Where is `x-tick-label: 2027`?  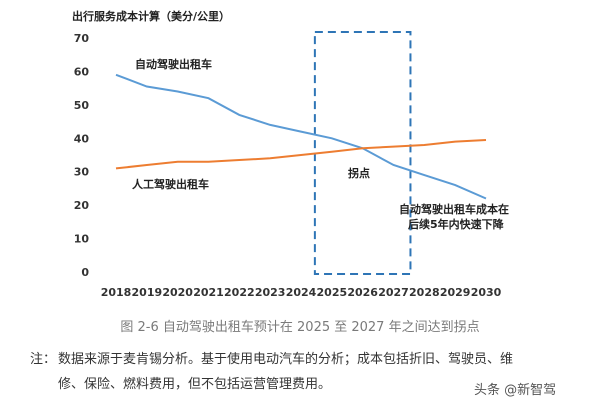
x-tick-label: 2027 is located at coordinates (393, 292).